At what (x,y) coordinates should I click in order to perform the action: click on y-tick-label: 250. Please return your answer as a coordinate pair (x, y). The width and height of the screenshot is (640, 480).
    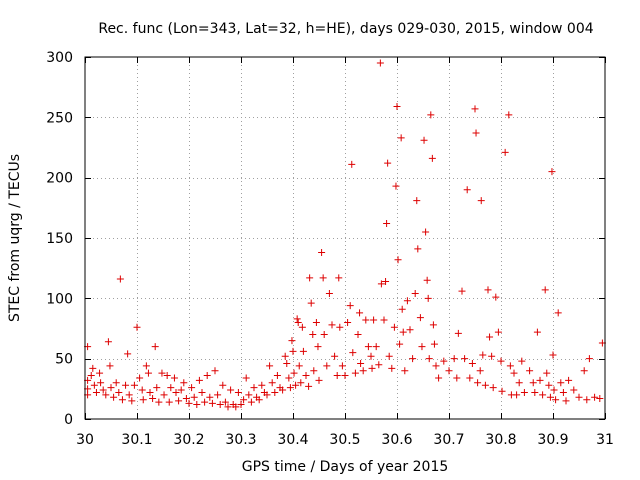
    Looking at the image, I should click on (59, 118).